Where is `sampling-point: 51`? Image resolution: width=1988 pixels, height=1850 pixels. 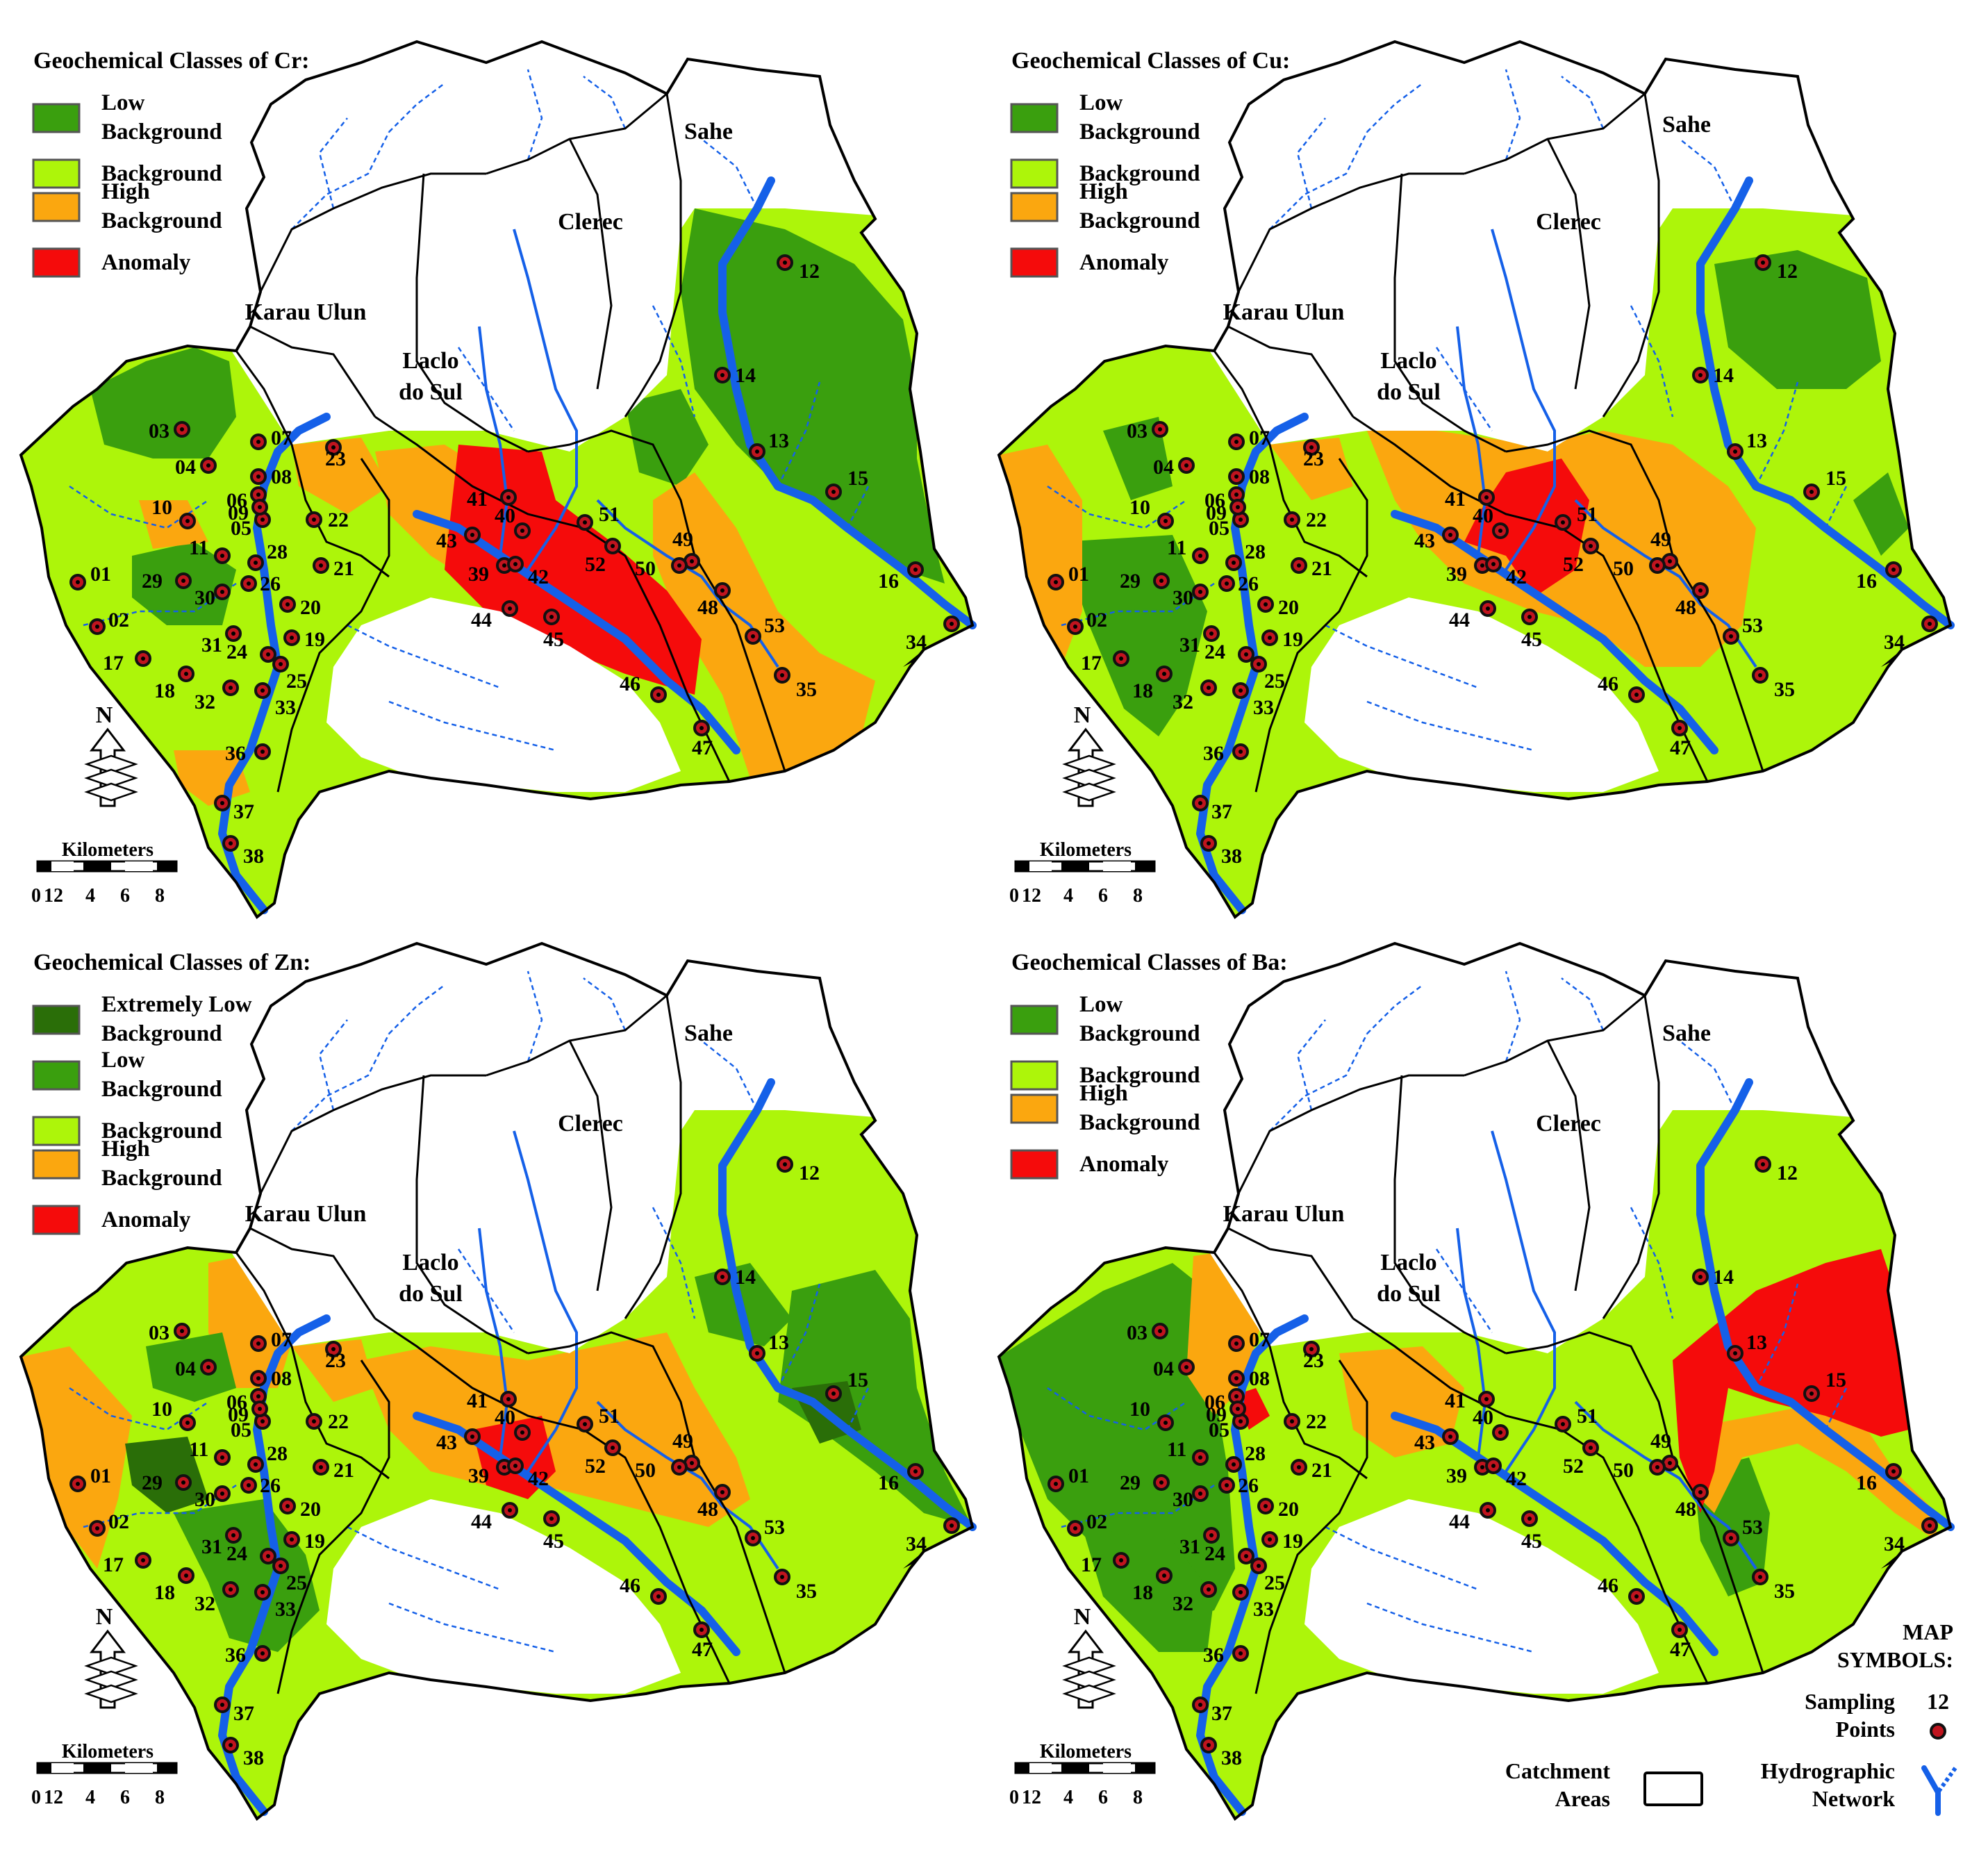 sampling-point: 51 is located at coordinates (599, 1418).